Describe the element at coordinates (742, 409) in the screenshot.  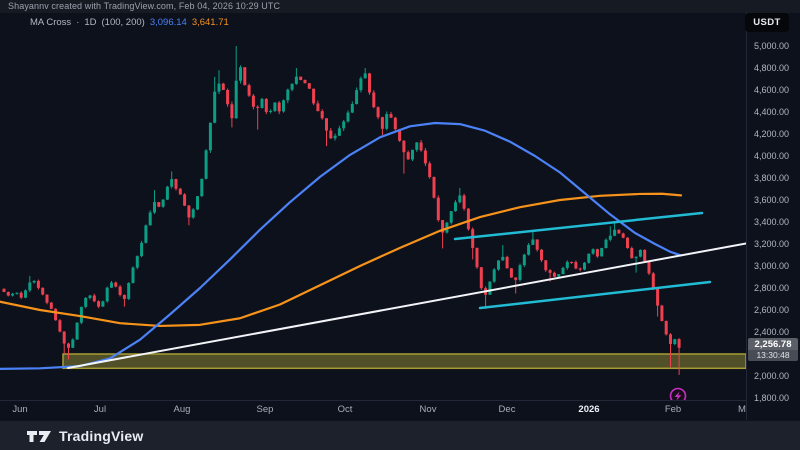
I see `time-tick-label: M` at that location.